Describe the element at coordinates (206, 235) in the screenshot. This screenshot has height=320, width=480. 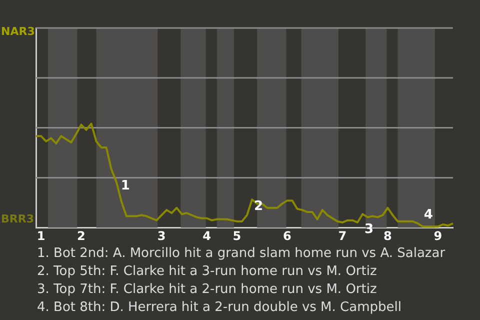
I see `x-tick-label: 4` at that location.